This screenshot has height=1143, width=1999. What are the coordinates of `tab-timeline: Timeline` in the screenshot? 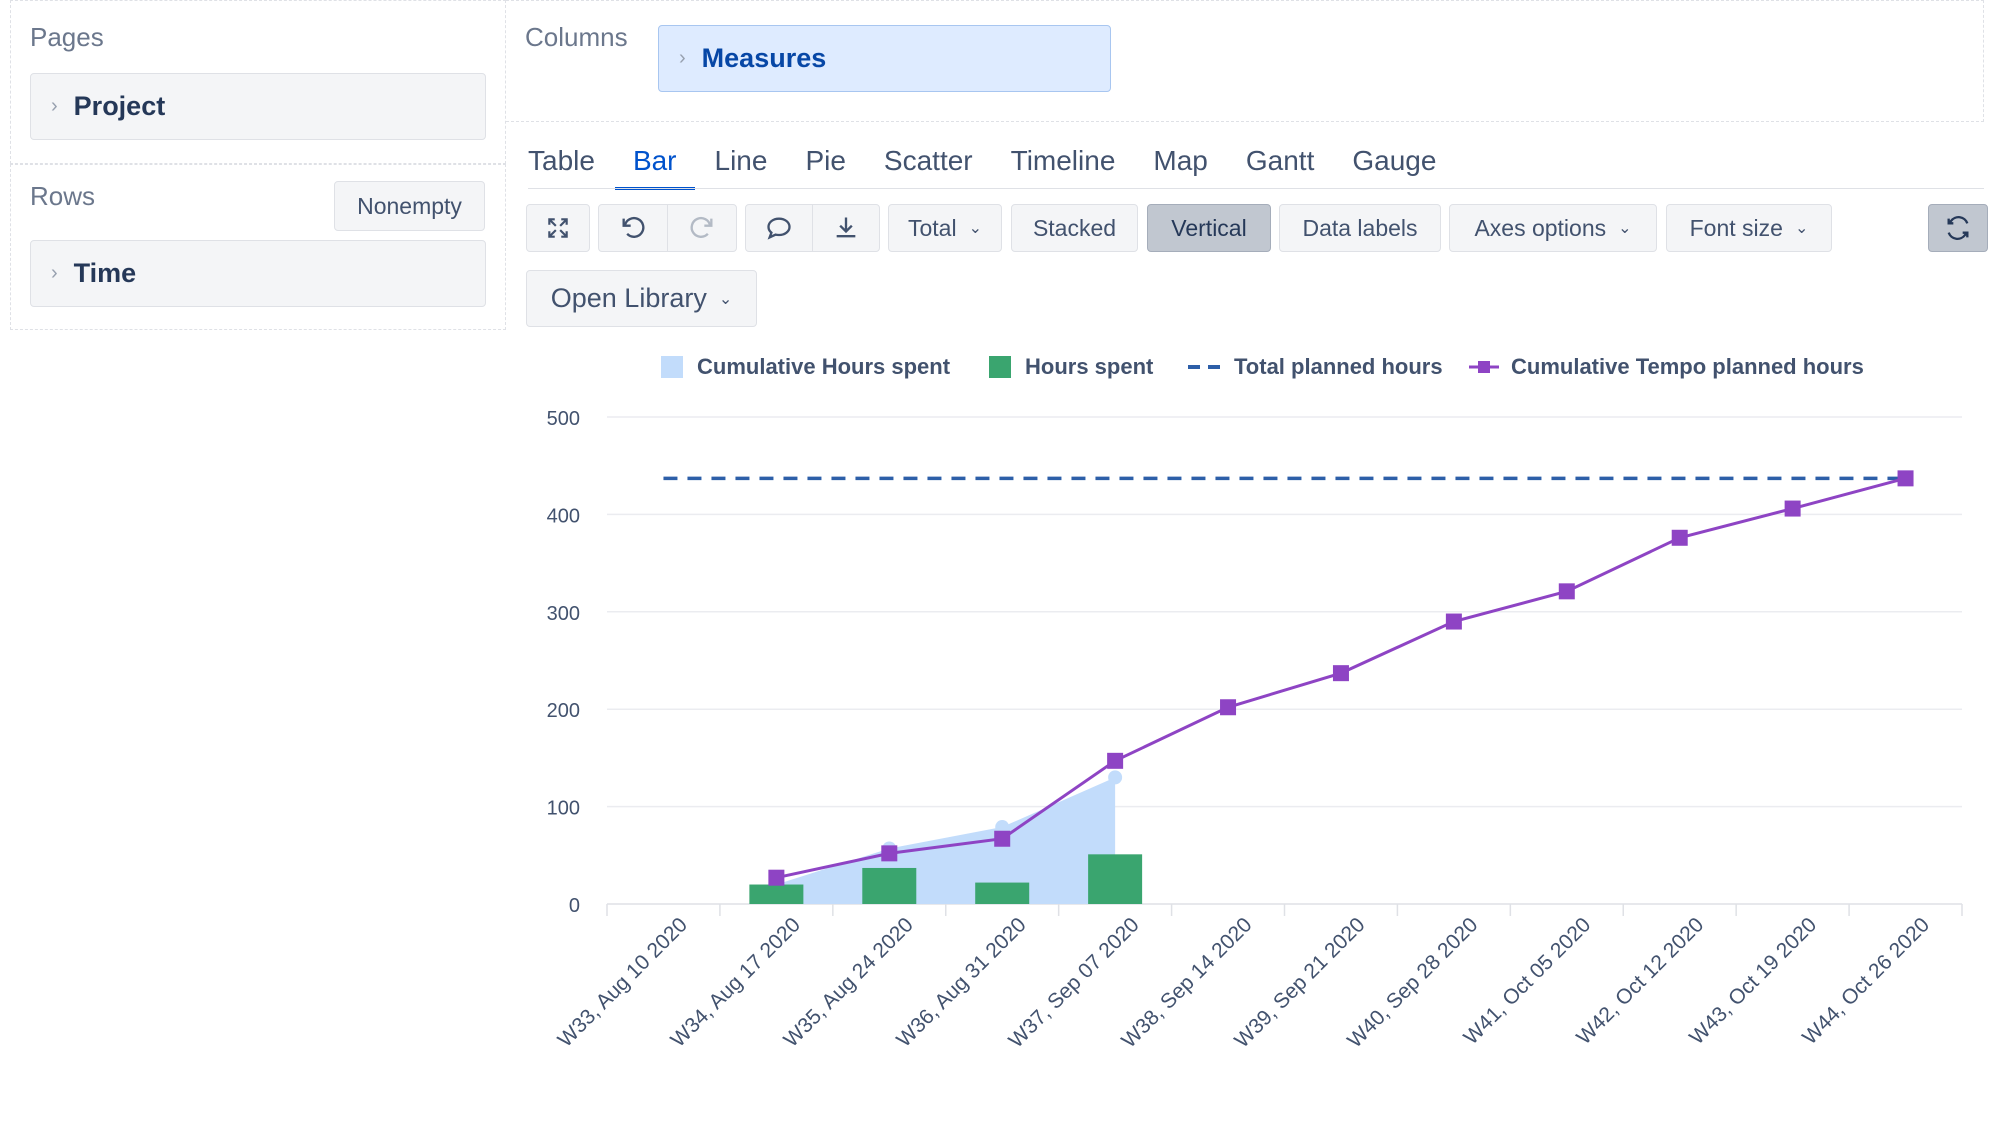 It's located at (1063, 160).